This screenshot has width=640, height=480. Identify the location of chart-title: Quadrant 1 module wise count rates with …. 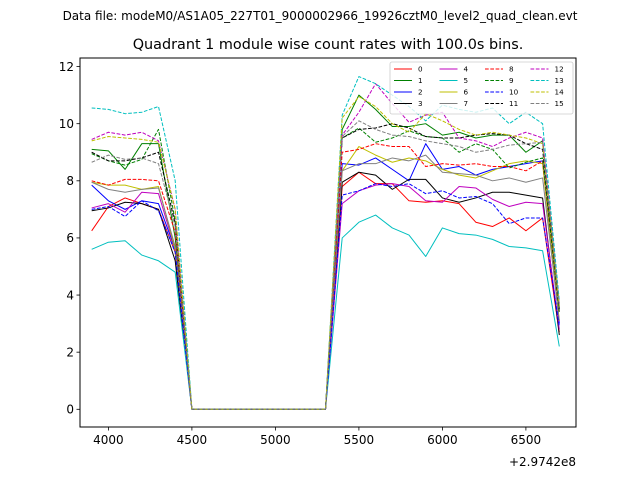
(328, 45).